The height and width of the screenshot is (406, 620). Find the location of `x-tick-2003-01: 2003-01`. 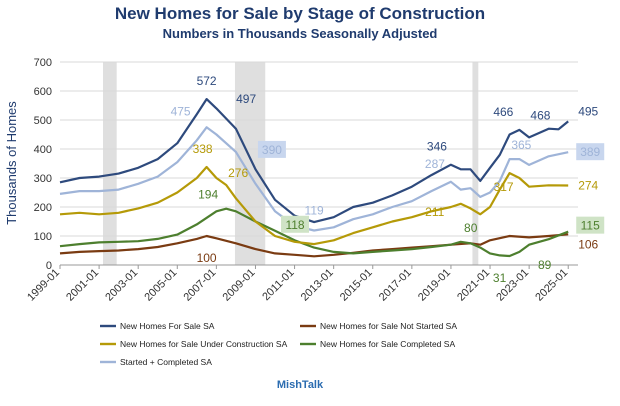

x-tick-2003-01: 2003-01 is located at coordinates (121, 285).